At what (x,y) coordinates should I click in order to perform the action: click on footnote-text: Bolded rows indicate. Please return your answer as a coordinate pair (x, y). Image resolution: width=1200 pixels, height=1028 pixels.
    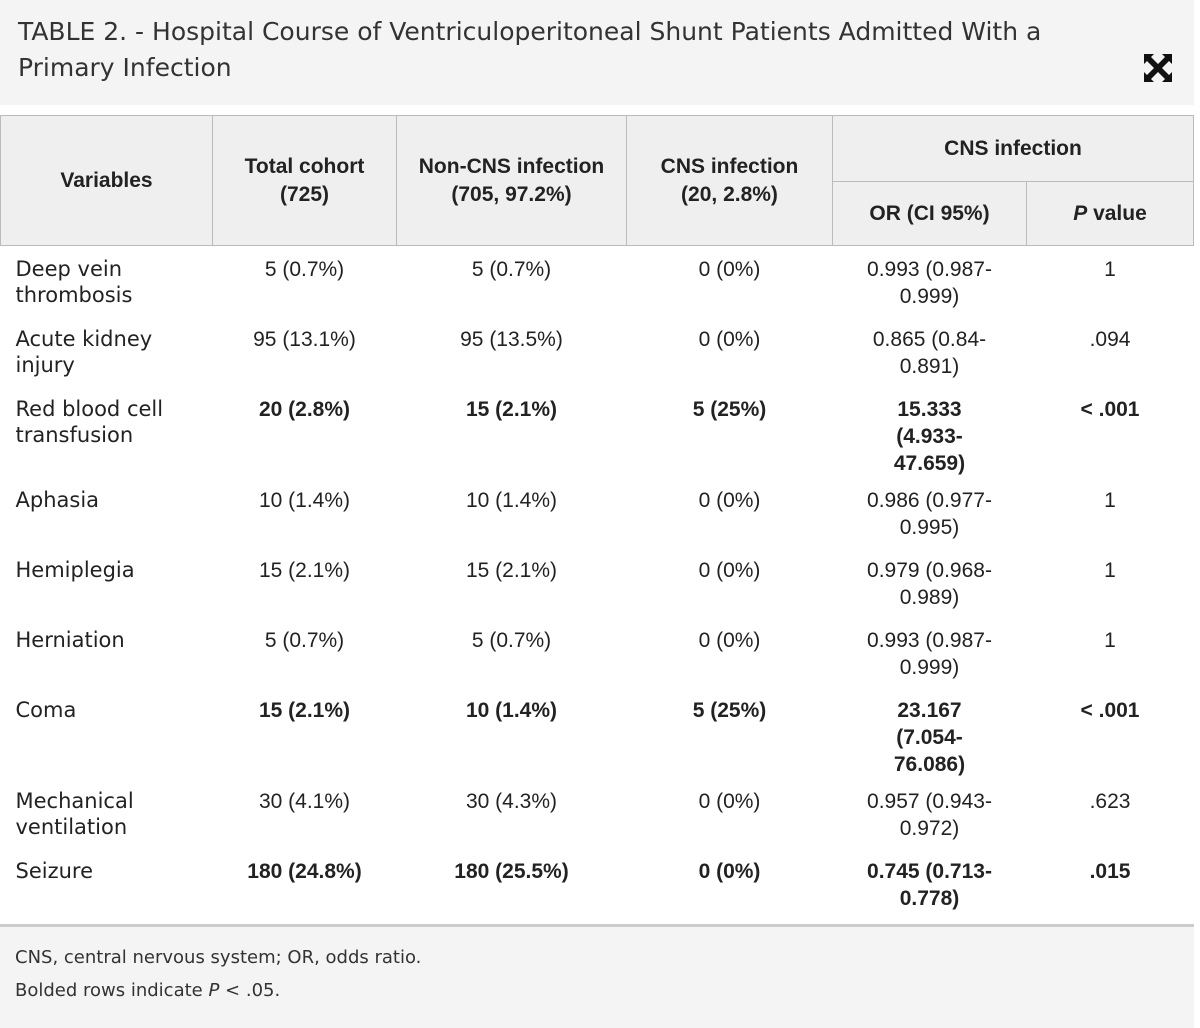
    Looking at the image, I should click on (112, 990).